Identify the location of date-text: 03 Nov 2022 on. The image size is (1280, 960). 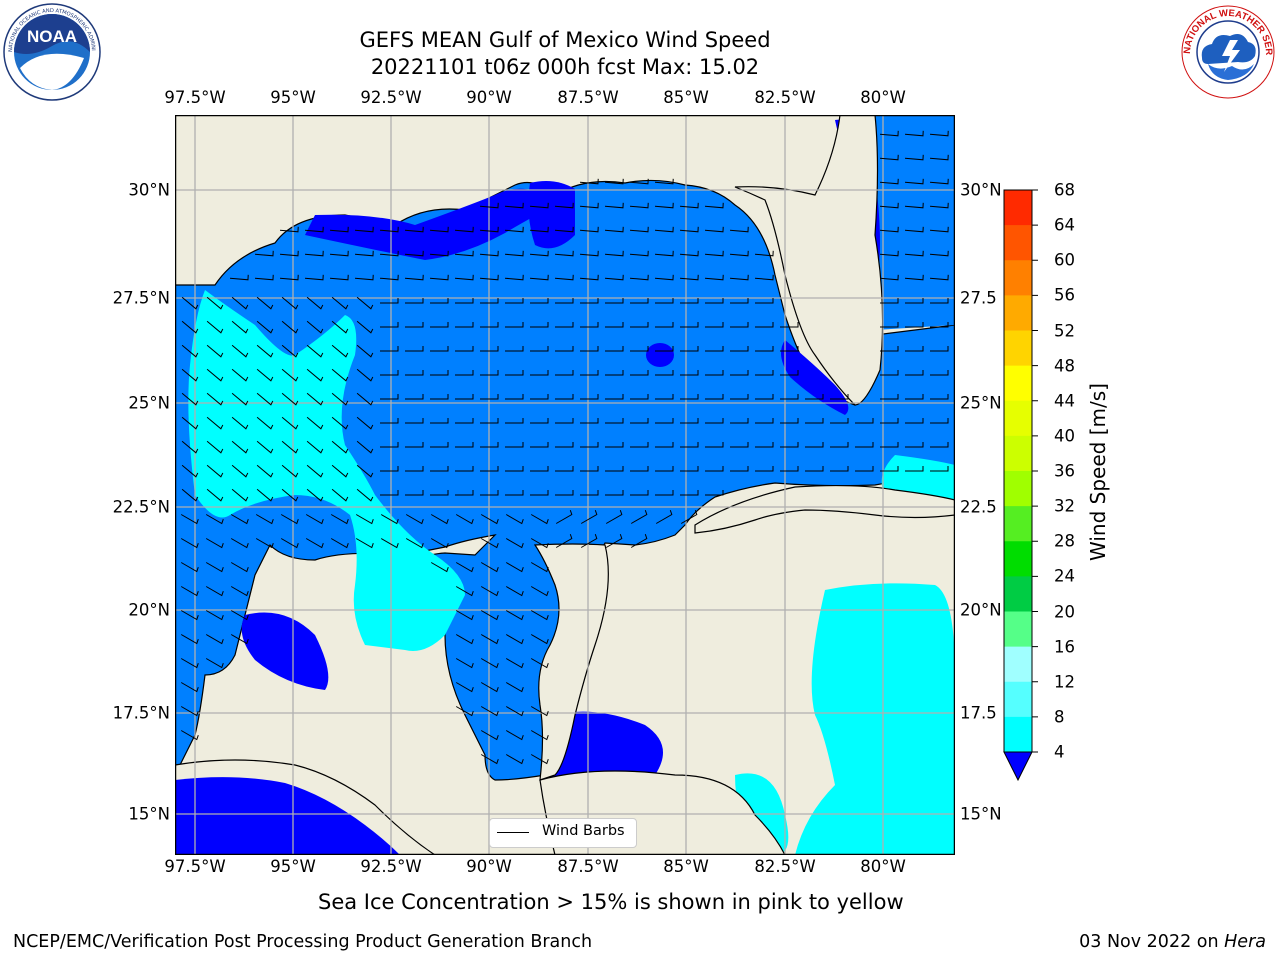
(1152, 942).